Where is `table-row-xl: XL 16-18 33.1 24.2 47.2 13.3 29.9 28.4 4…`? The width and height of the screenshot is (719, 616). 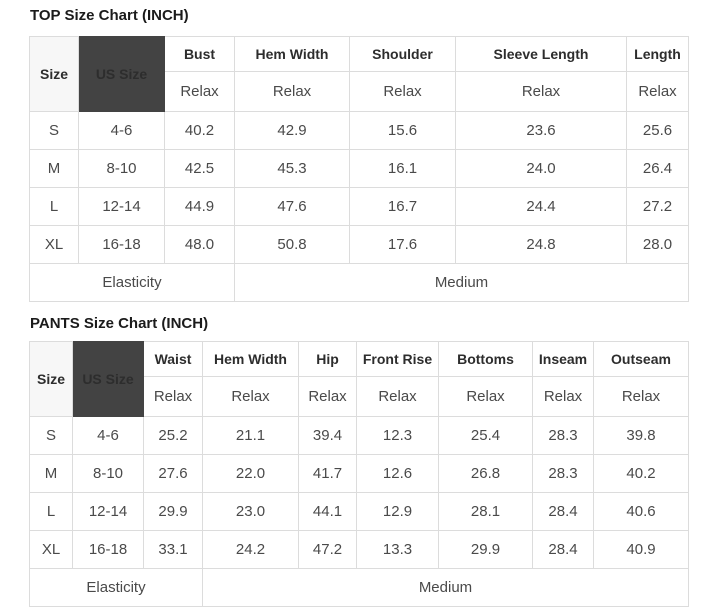 table-row-xl: XL 16-18 33.1 24.2 47.2 13.3 29.9 28.4 4… is located at coordinates (359, 549).